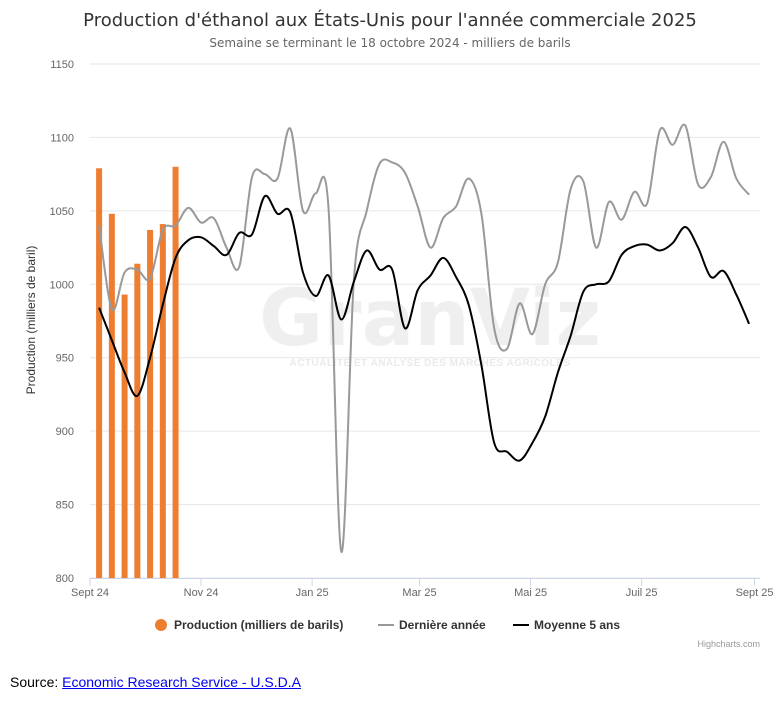 This screenshot has width=777, height=710. I want to click on x-tick-label: Sept 24, so click(90, 593).